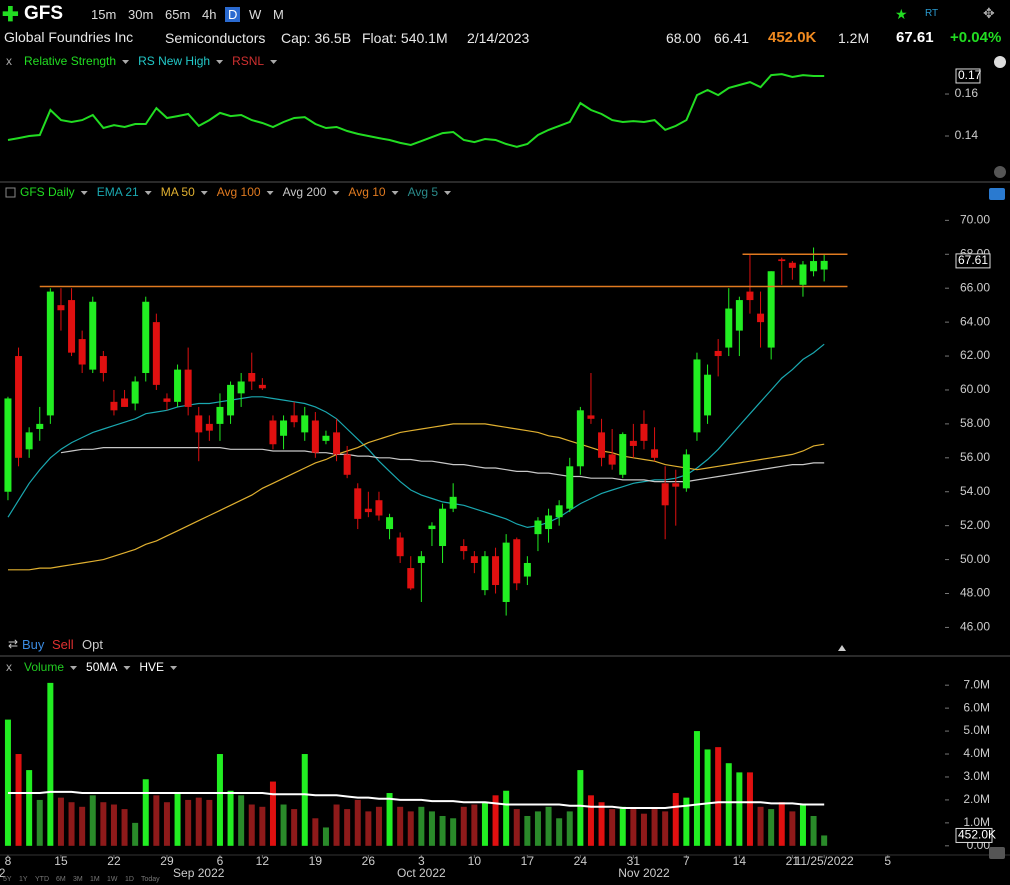 This screenshot has height=885, width=1010. Describe the element at coordinates (997, 194) in the screenshot. I see `s-icon` at that location.